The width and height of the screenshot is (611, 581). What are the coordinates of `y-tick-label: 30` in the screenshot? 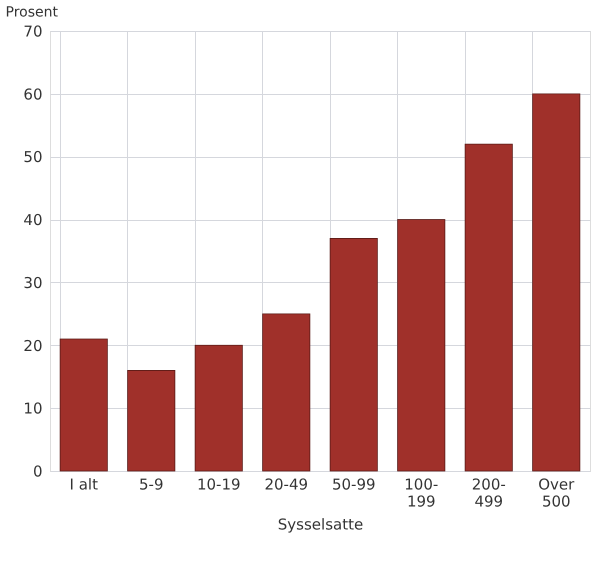 It's located at (32, 283).